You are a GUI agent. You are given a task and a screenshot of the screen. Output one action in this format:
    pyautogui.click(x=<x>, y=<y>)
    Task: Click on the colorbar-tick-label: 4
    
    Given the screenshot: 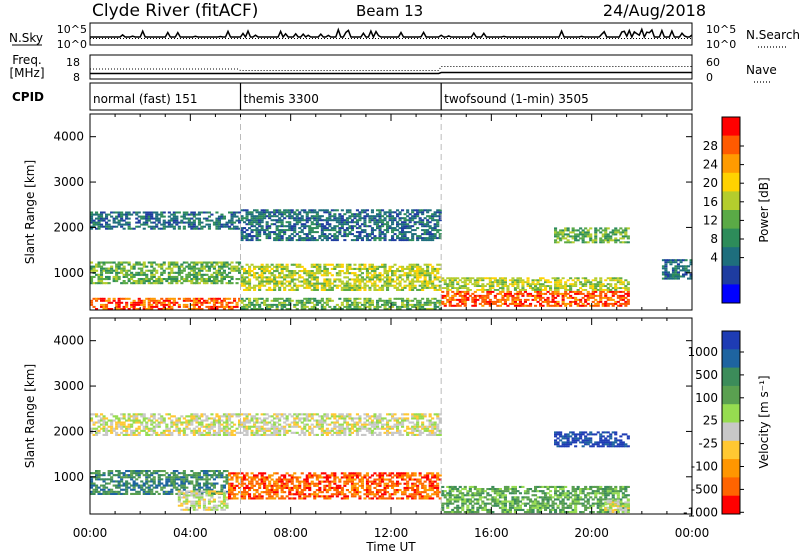 What is the action you would take?
    pyautogui.click(x=714, y=258)
    